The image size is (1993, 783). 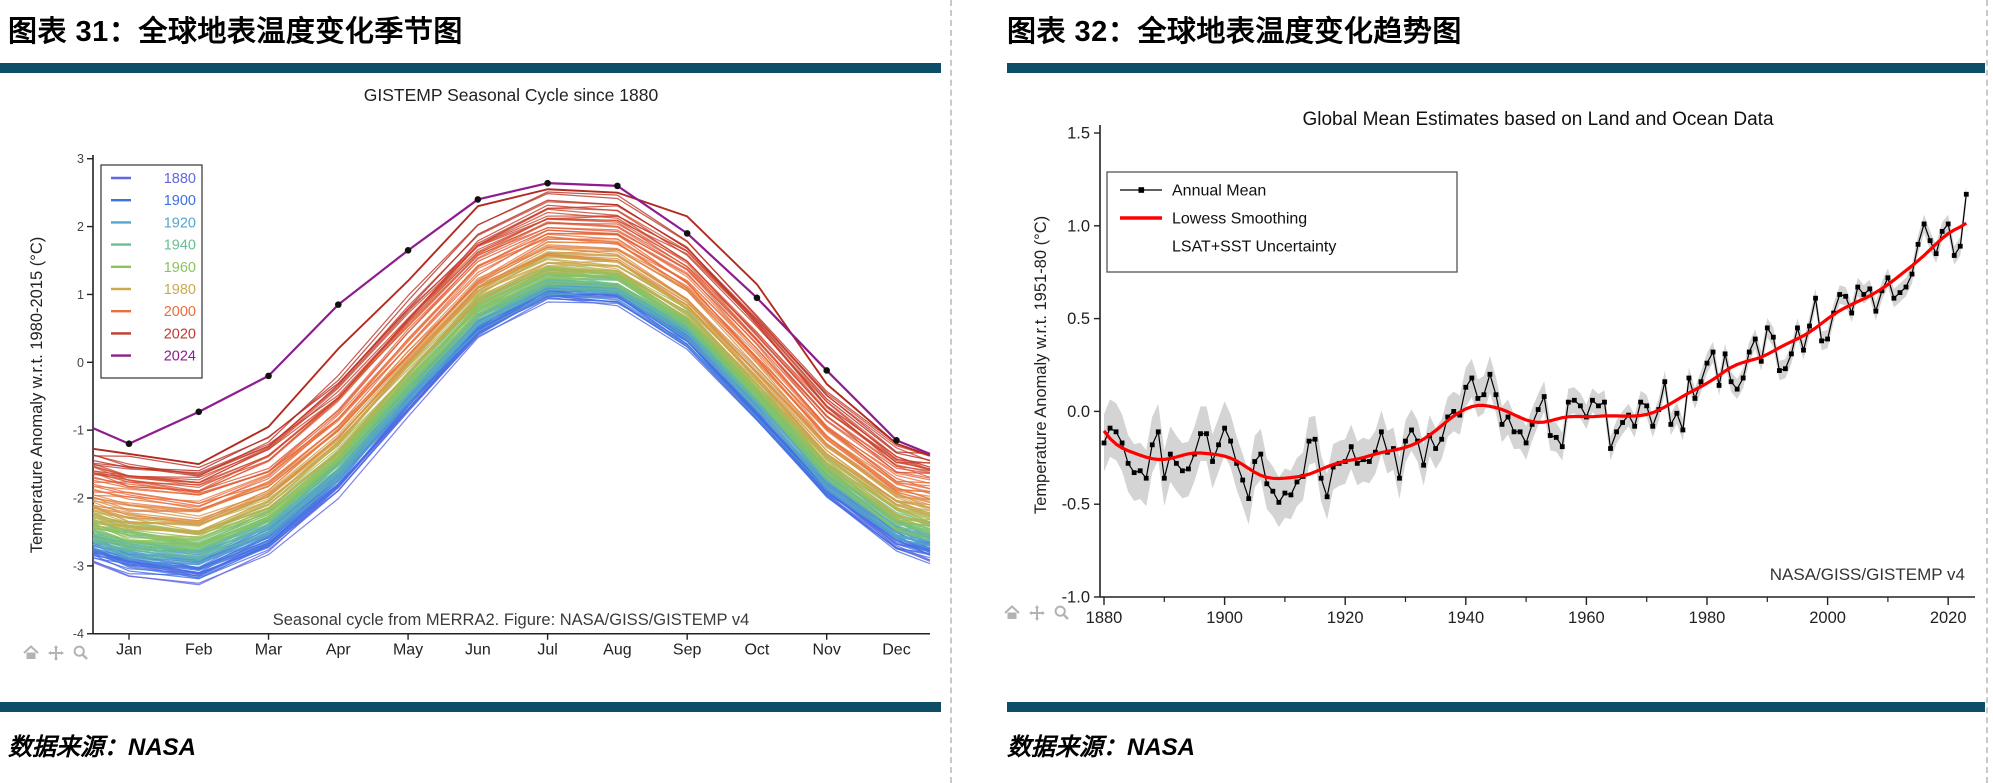 What do you see at coordinates (1078, 319) in the screenshot?
I see `y-tick-label: 0.5` at bounding box center [1078, 319].